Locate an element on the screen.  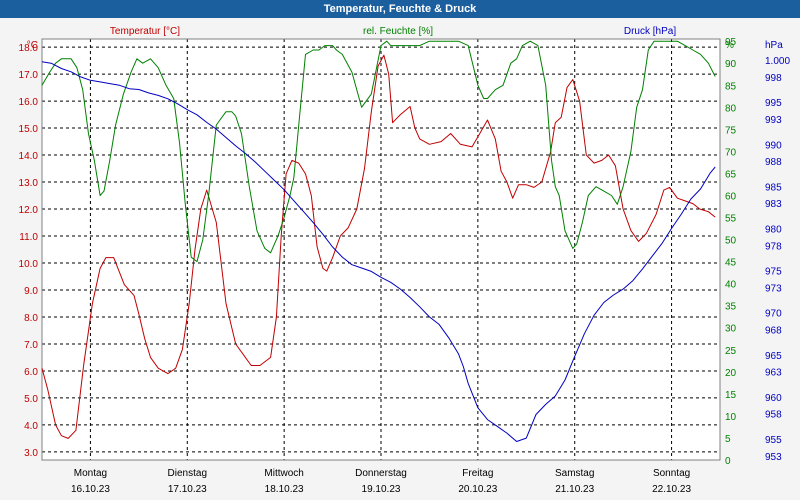
humidity-tick-label: 65 is located at coordinates (731, 174).